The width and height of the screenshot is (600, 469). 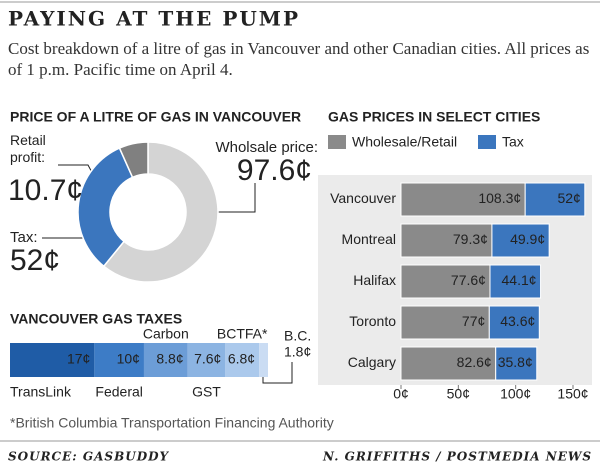 I want to click on category-label: Calgary, so click(x=372, y=362).